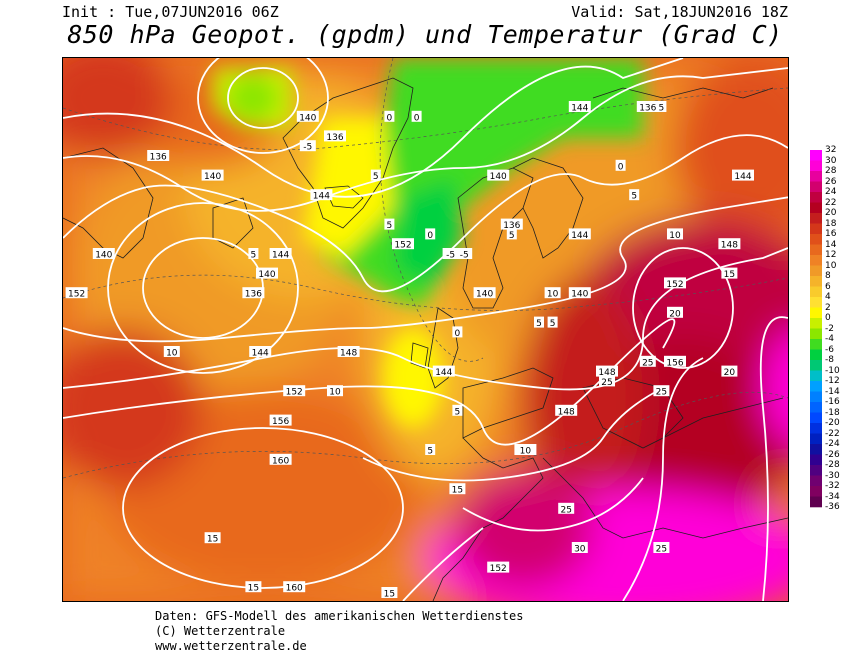 The width and height of the screenshot is (850, 657). I want to click on temperature-label: -5, so click(450, 254).